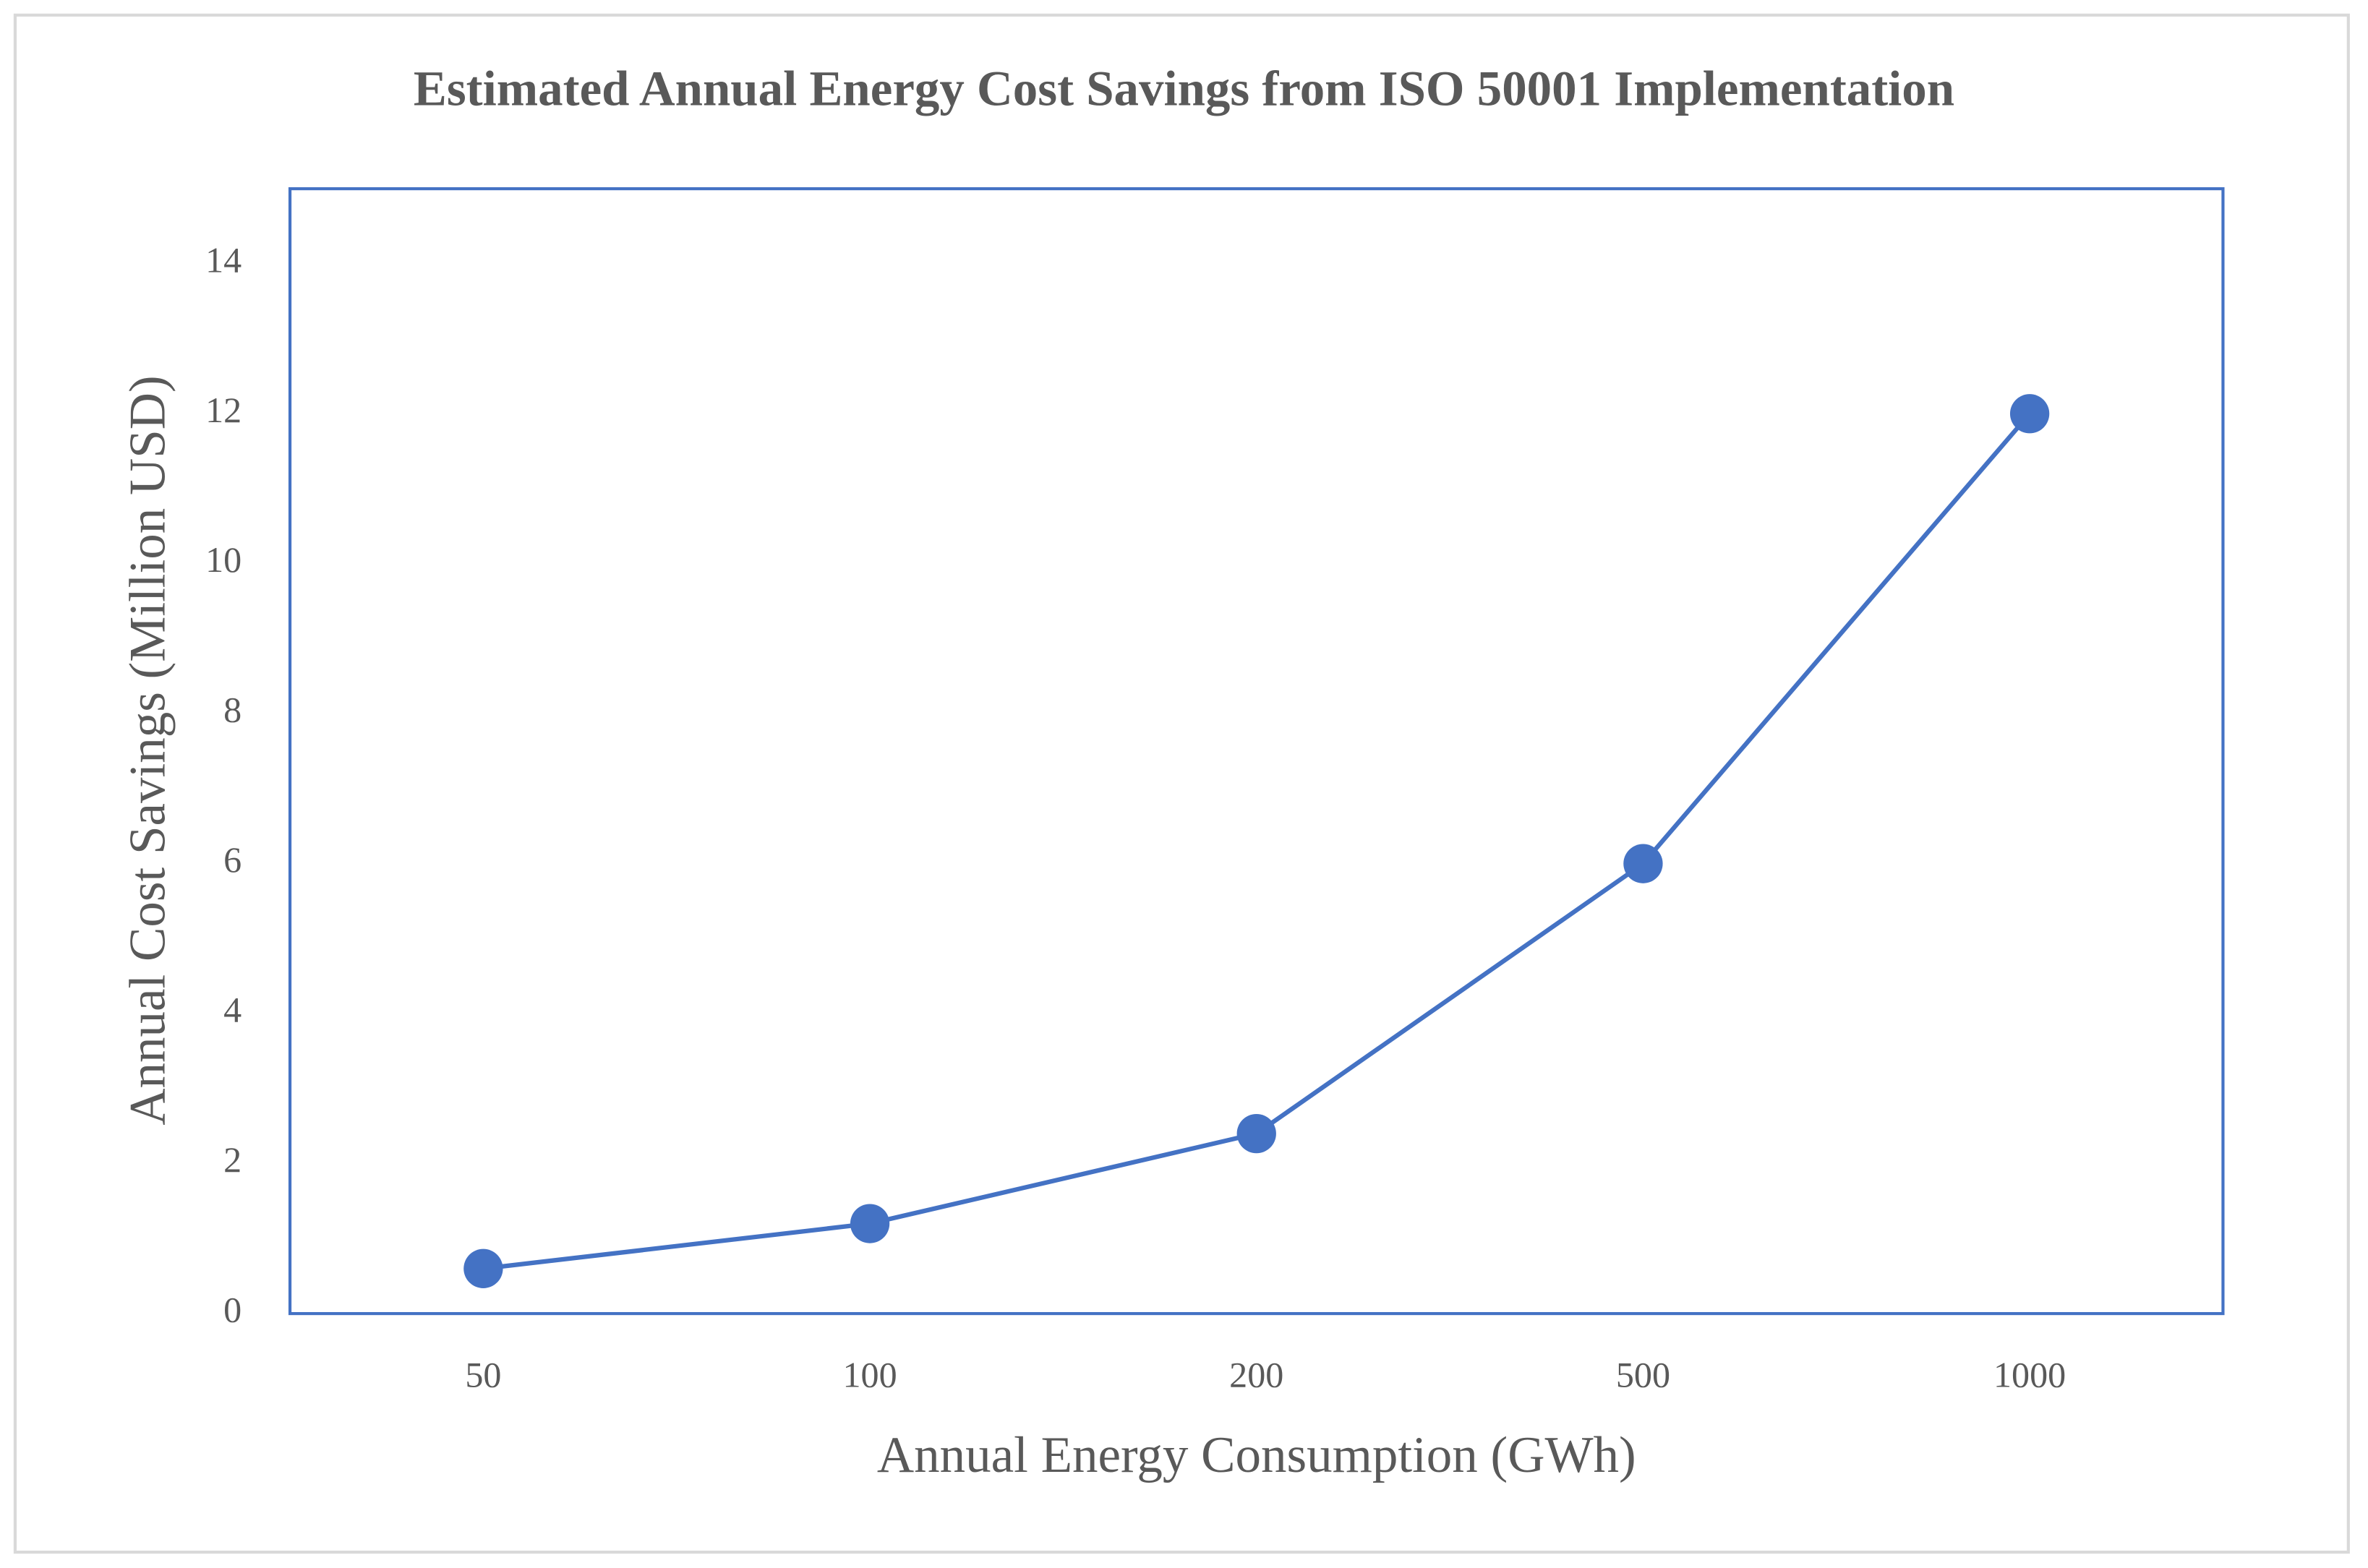 This screenshot has height=1568, width=2368. What do you see at coordinates (223, 559) in the screenshot?
I see `y-tick-label: 10` at bounding box center [223, 559].